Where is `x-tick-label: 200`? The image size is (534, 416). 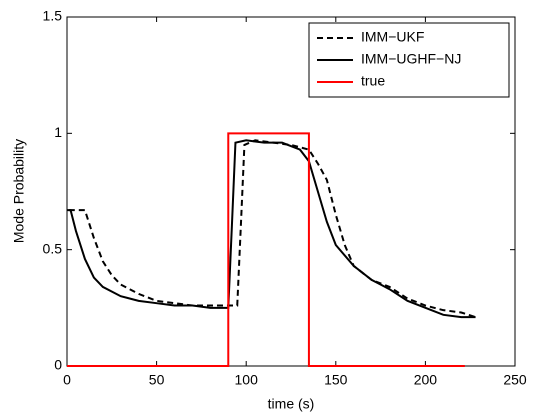
x-tick-label: 200 is located at coordinates (426, 380).